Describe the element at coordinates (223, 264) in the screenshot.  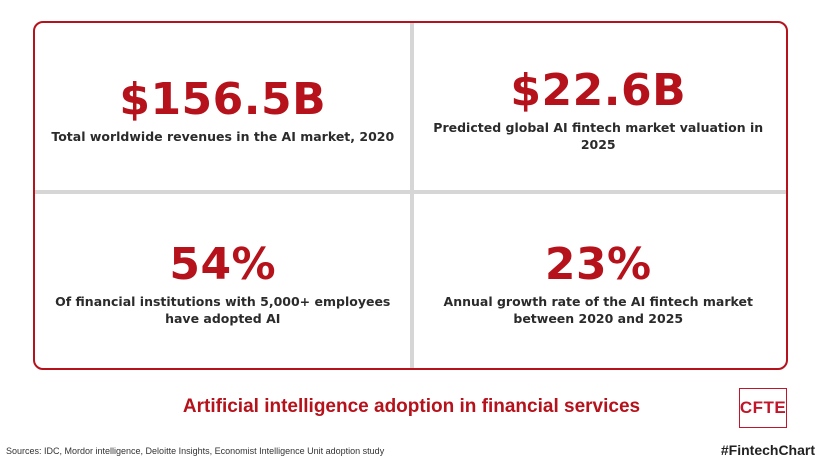
I see `stat-value: 54%` at that location.